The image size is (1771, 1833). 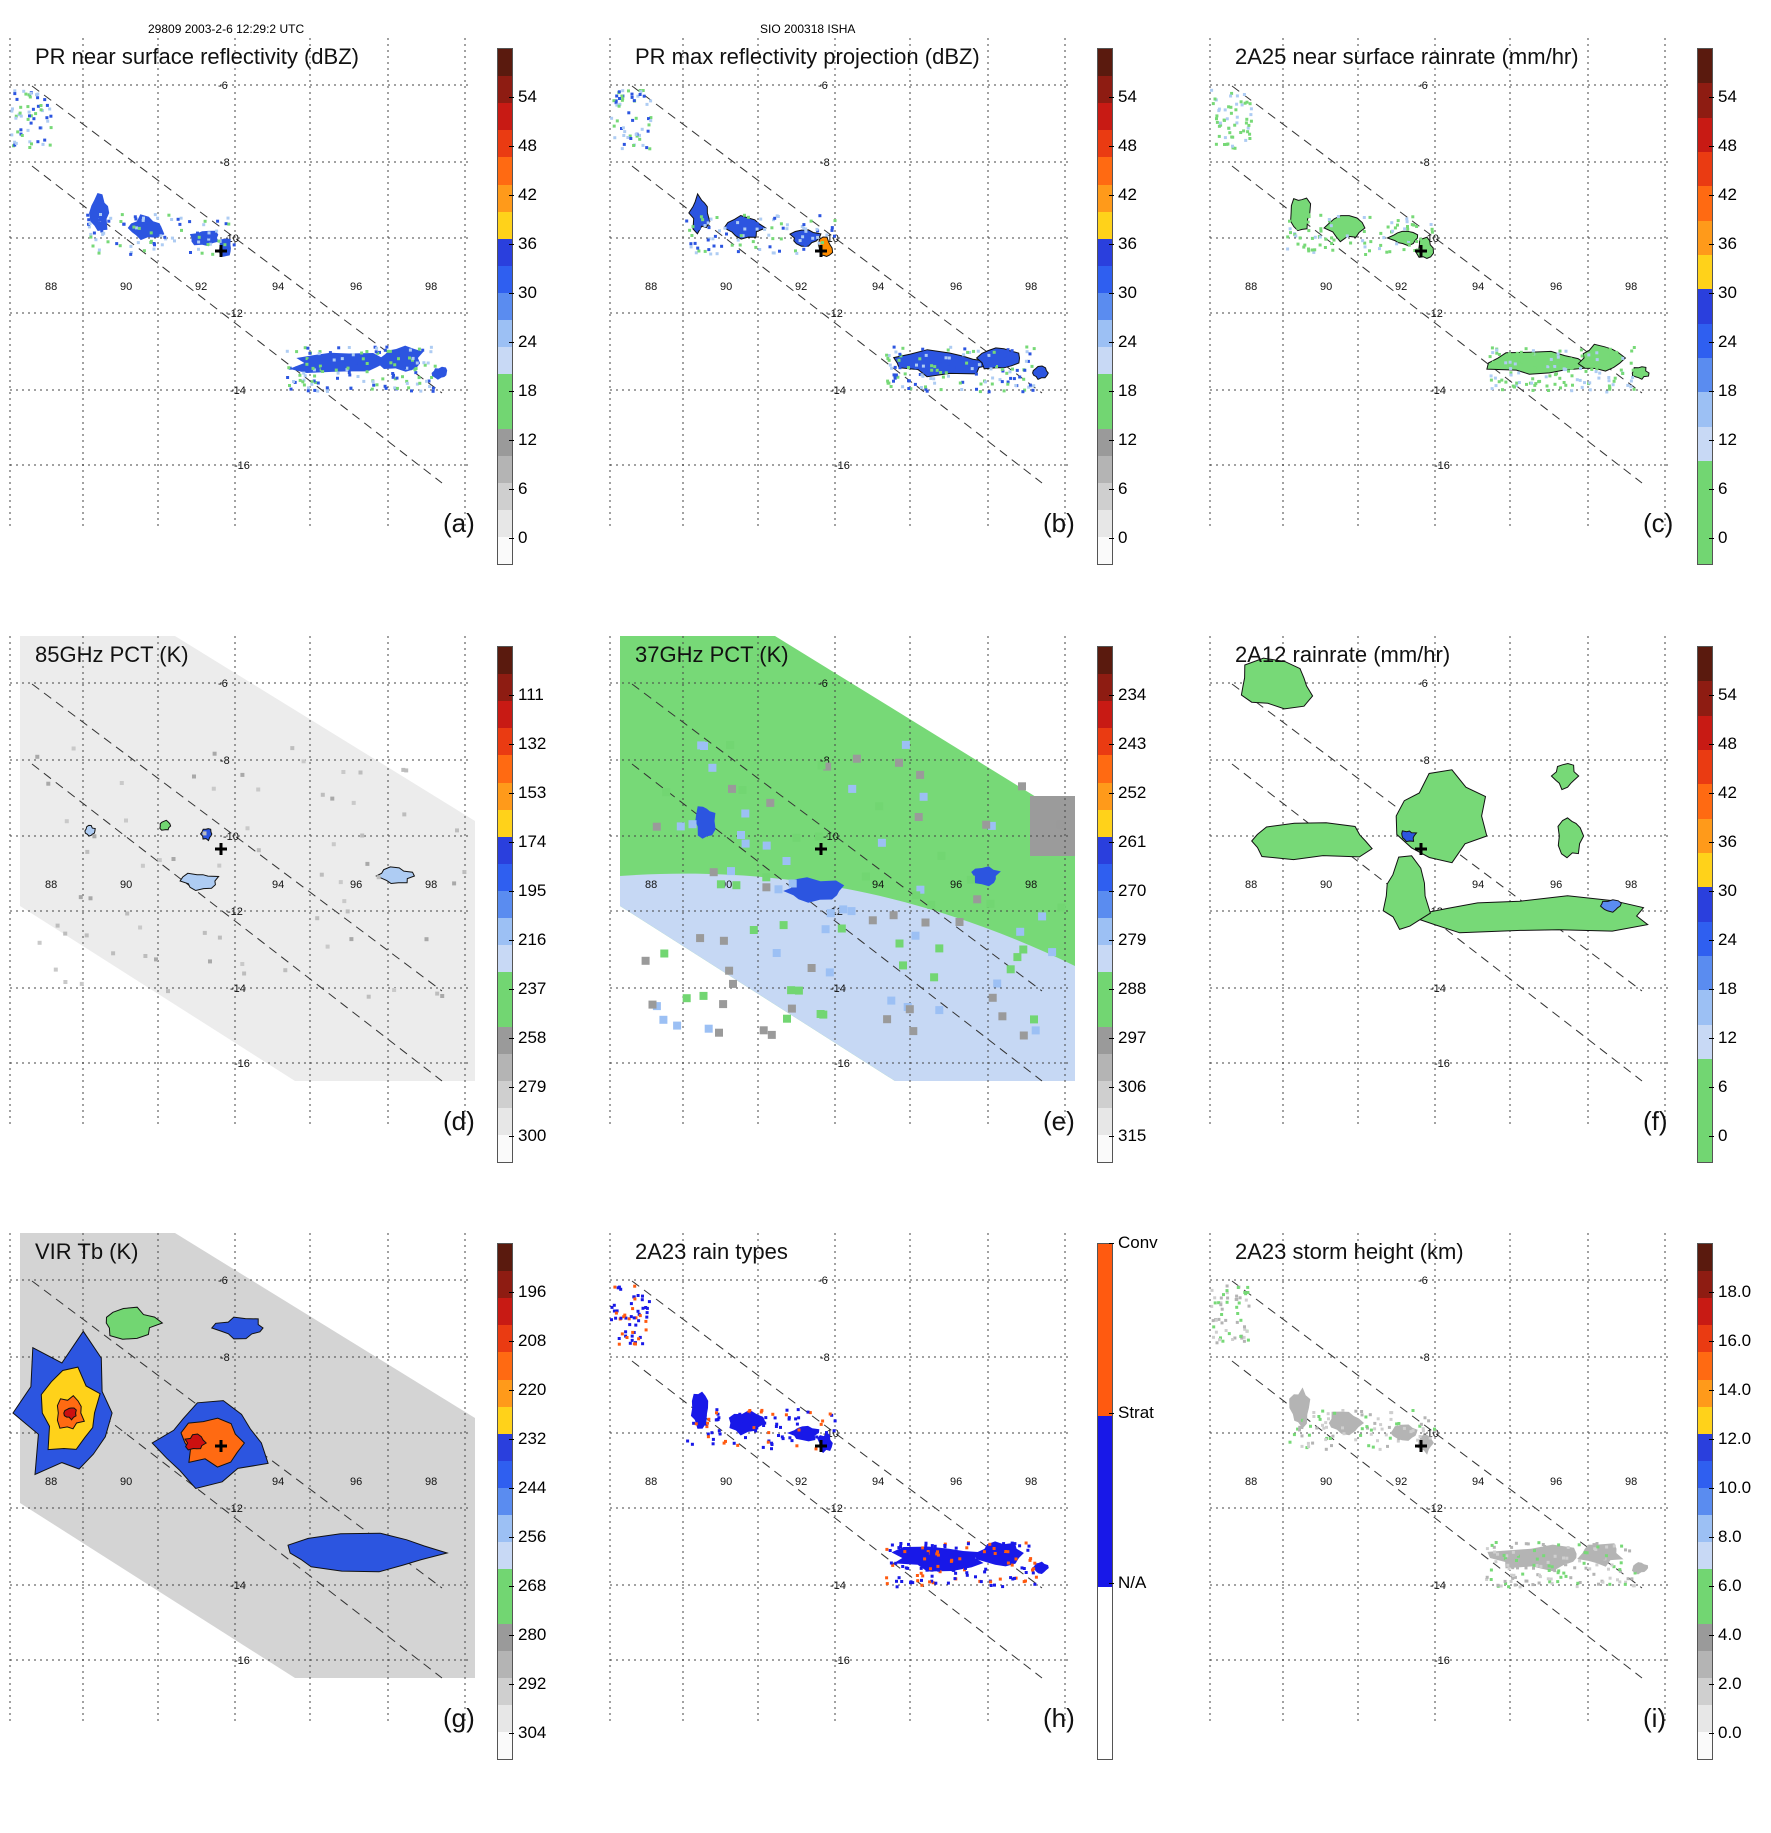 What do you see at coordinates (1031, 287) in the screenshot?
I see `lon-label: 98` at bounding box center [1031, 287].